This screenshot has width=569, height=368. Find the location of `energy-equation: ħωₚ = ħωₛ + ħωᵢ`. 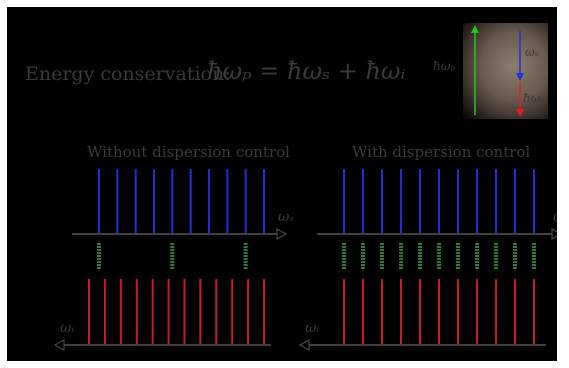

energy-equation: ħωₚ = ħωₛ + ħωᵢ is located at coordinates (306, 71).